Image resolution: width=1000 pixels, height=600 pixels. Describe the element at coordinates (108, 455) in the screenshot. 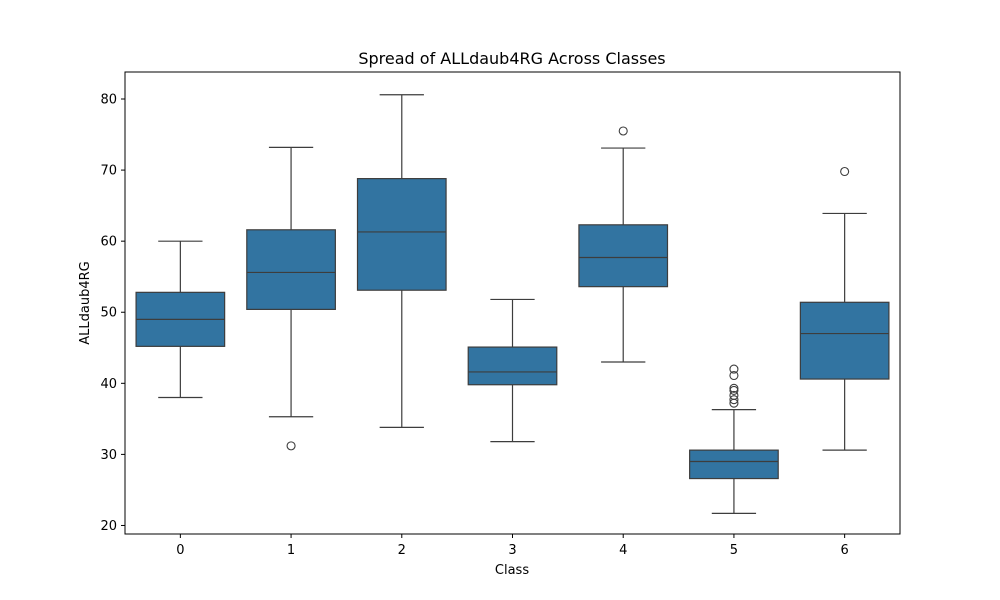

I see `y-tick-label: 30` at that location.